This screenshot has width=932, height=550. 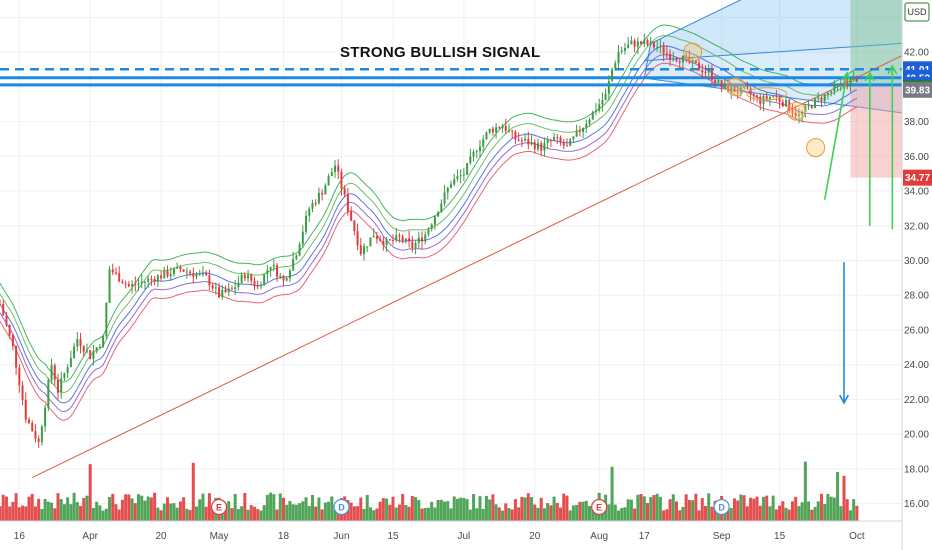 What do you see at coordinates (162, 536) in the screenshot?
I see `x-tick-label: 20` at bounding box center [162, 536].